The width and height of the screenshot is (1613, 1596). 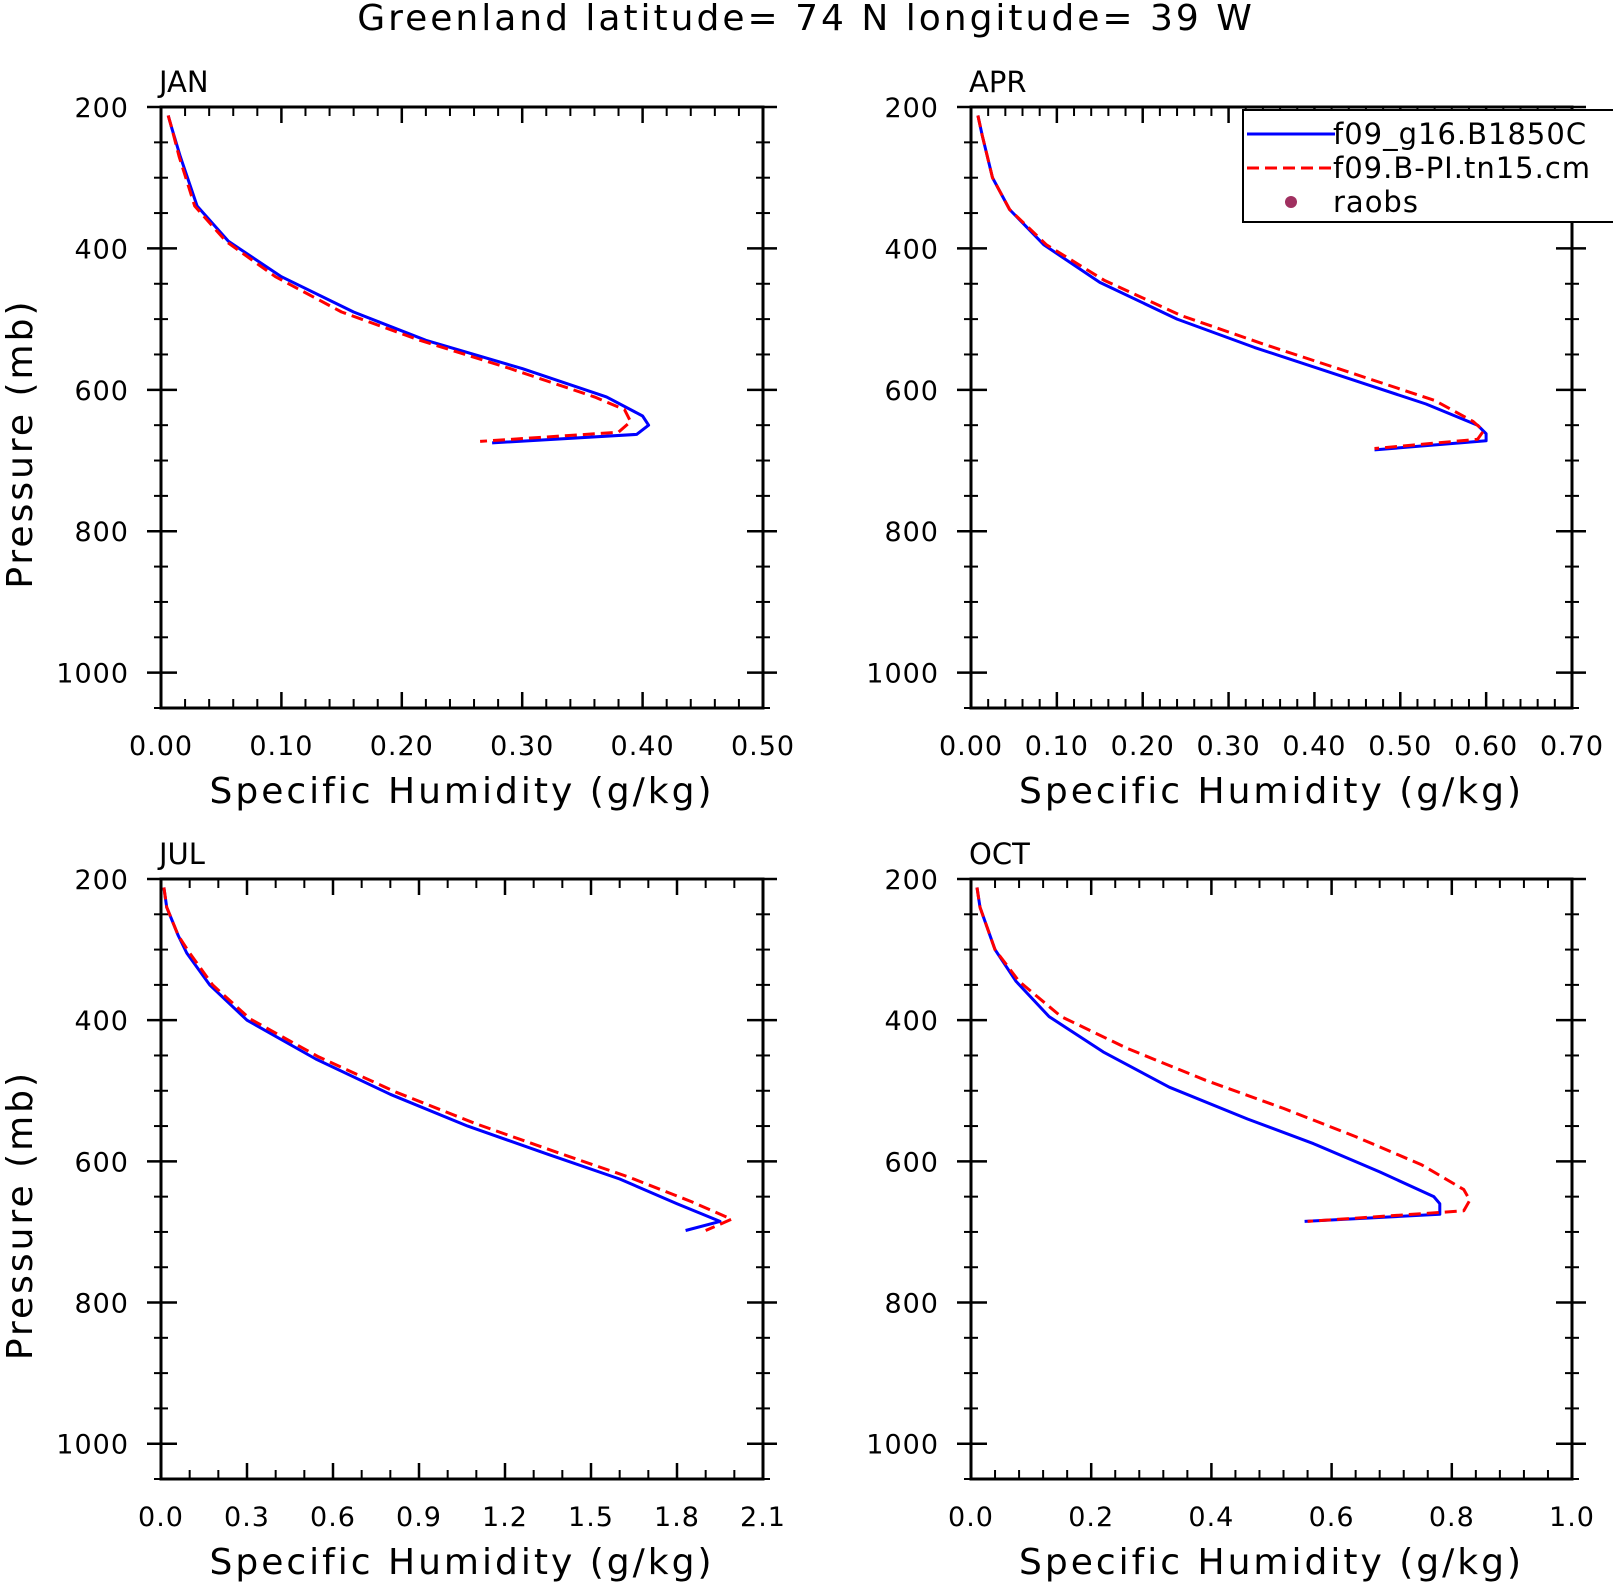 What do you see at coordinates (247, 1517) in the screenshot?
I see `x-tick-label: 0.3` at bounding box center [247, 1517].